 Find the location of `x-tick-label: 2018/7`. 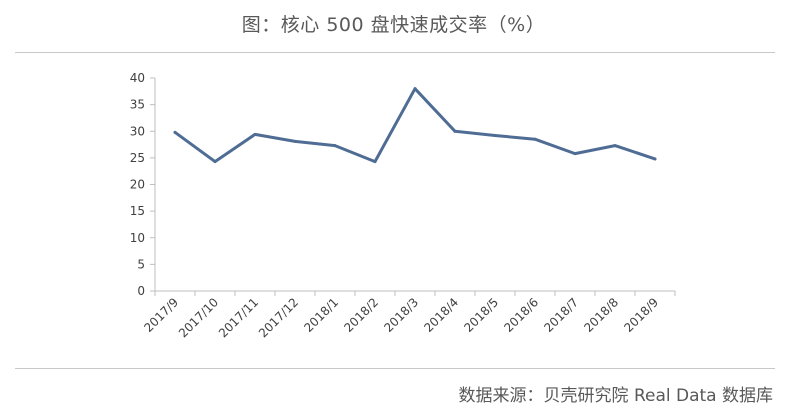

x-tick-label: 2018/7 is located at coordinates (561, 315).